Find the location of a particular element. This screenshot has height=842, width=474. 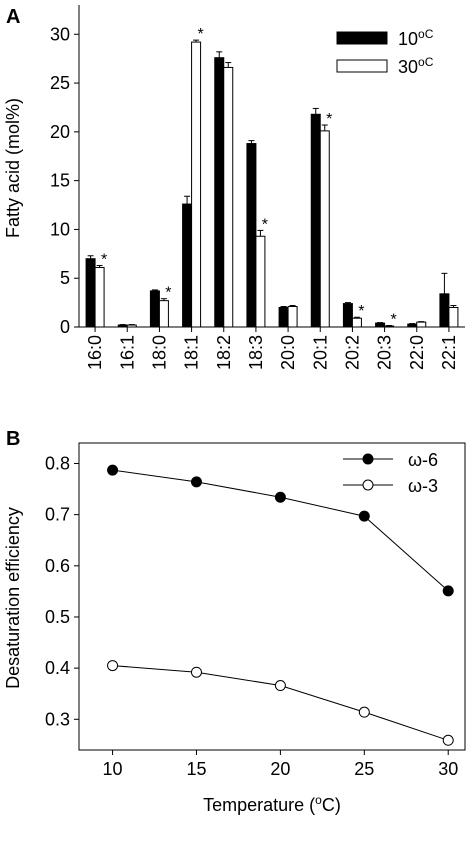

y-tick-label: 0.4 is located at coordinates (57, 668).